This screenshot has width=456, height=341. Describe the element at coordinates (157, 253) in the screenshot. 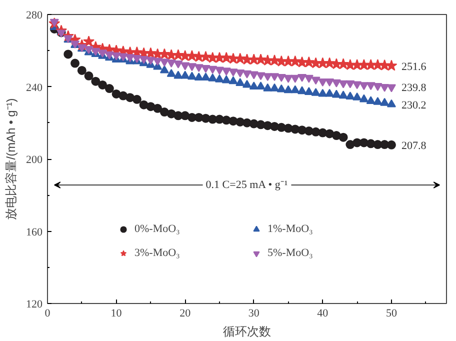

I see `legend-label: 3%-MoO₃` at that location.